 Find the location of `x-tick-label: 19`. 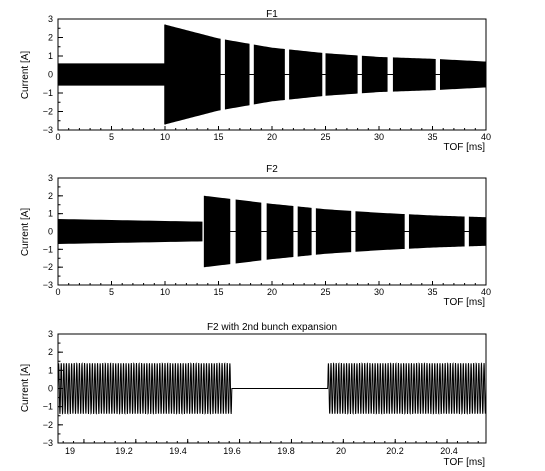

x-tick-label: 19 is located at coordinates (70, 451).